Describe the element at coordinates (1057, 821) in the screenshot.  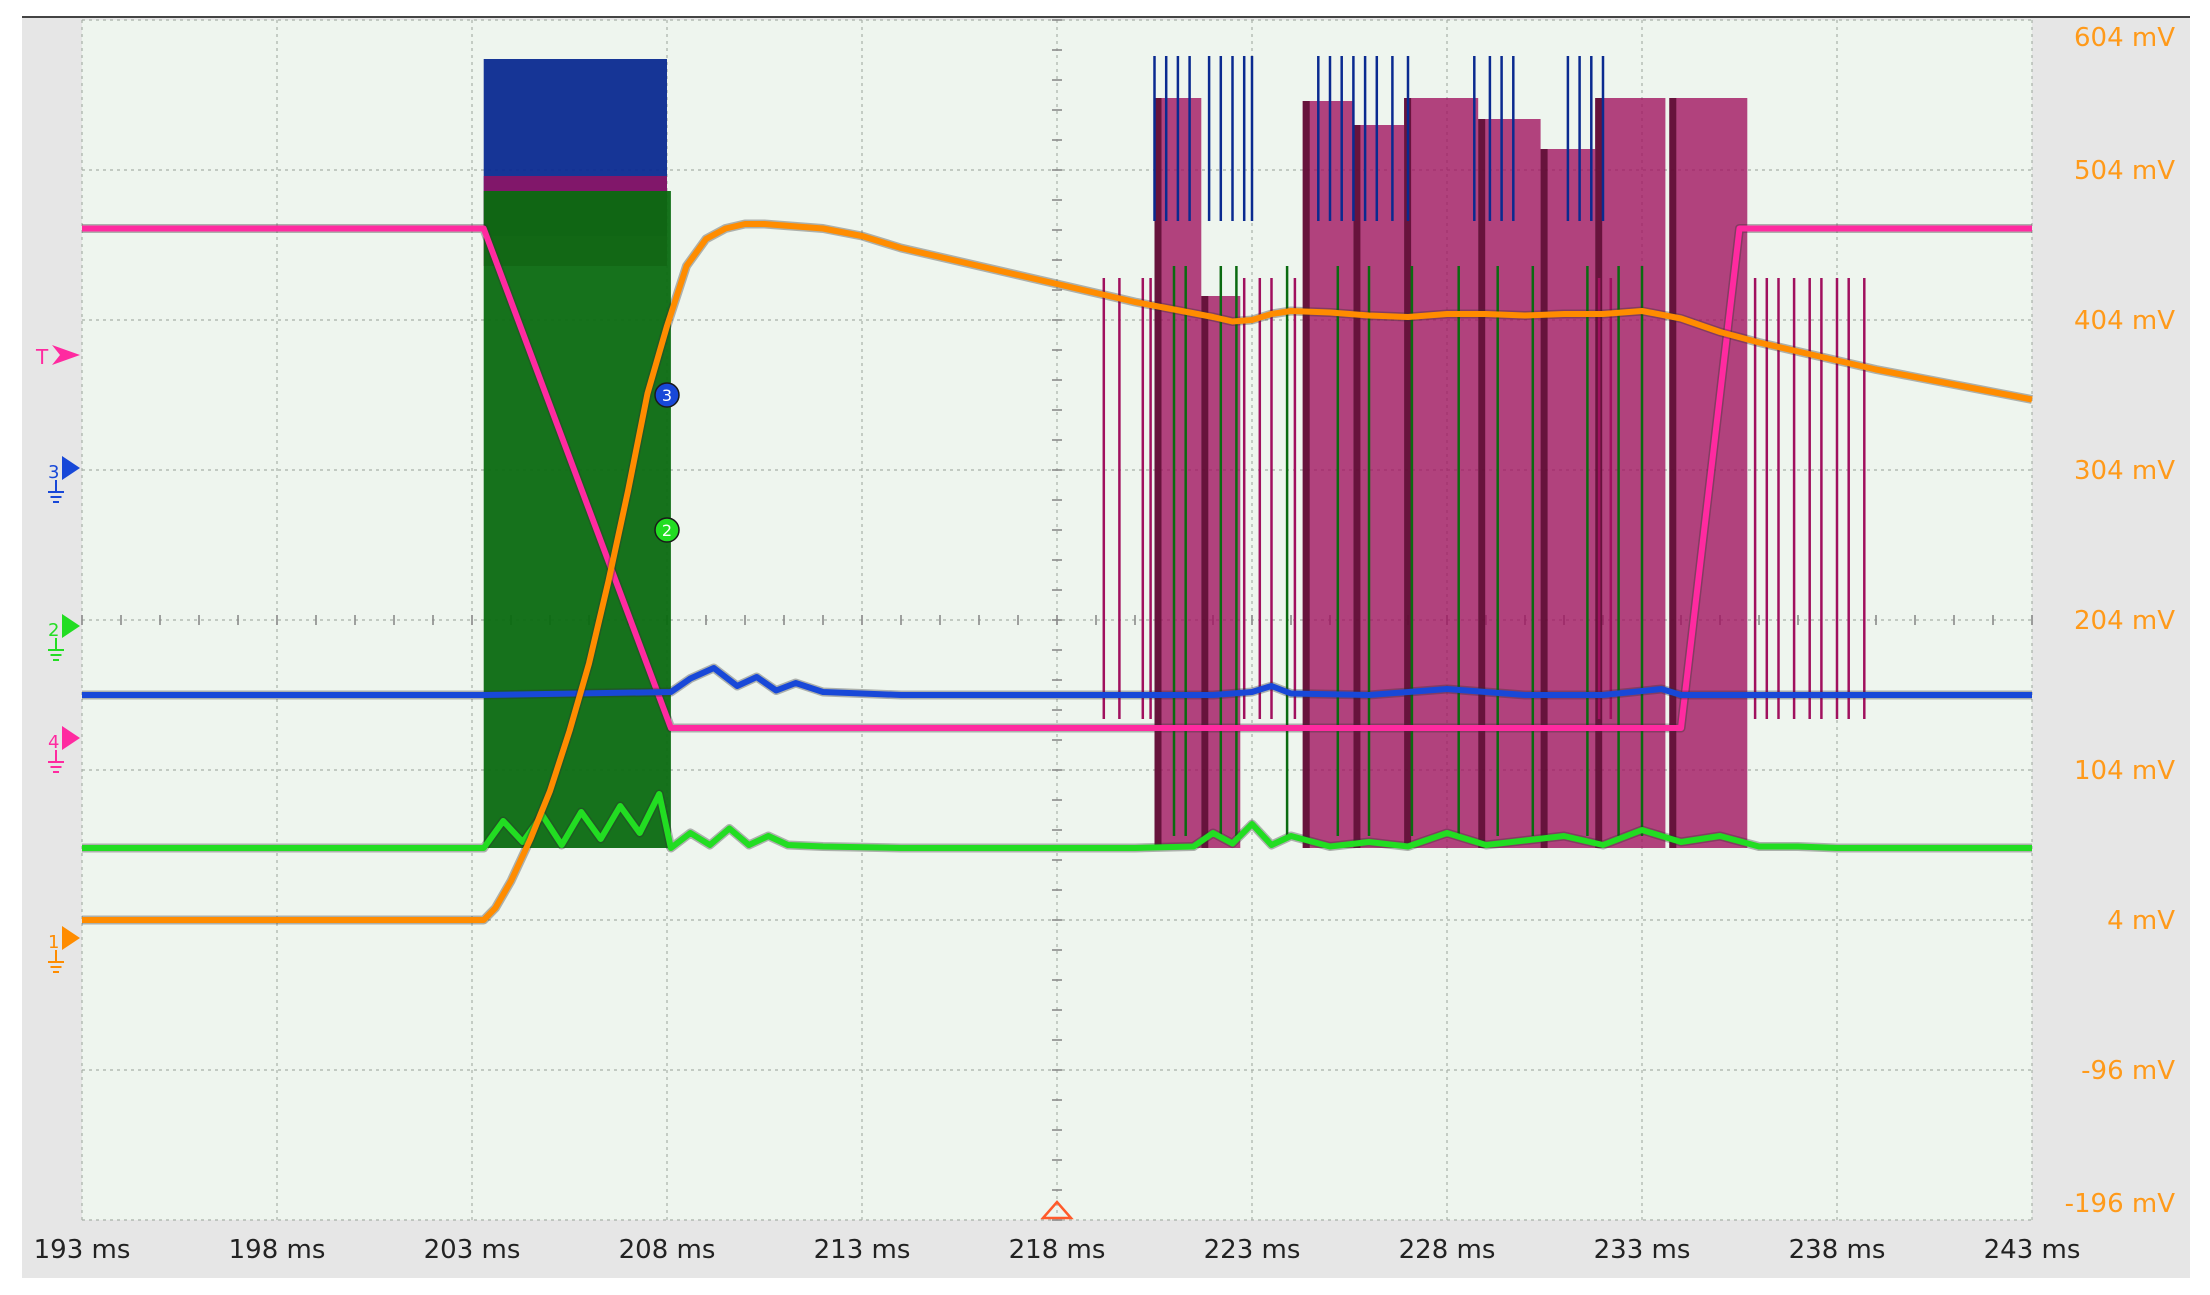
I see `trace-ch2` at that location.